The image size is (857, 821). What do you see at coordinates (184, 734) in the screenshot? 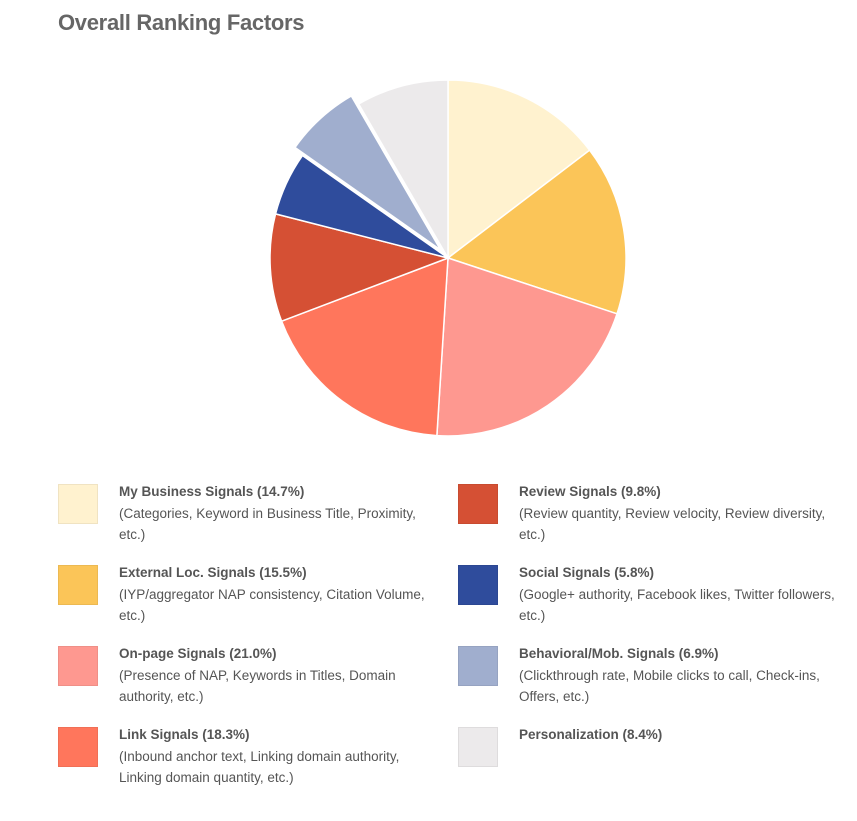
I see `legend-label: Link Signals (18.3%)` at bounding box center [184, 734].